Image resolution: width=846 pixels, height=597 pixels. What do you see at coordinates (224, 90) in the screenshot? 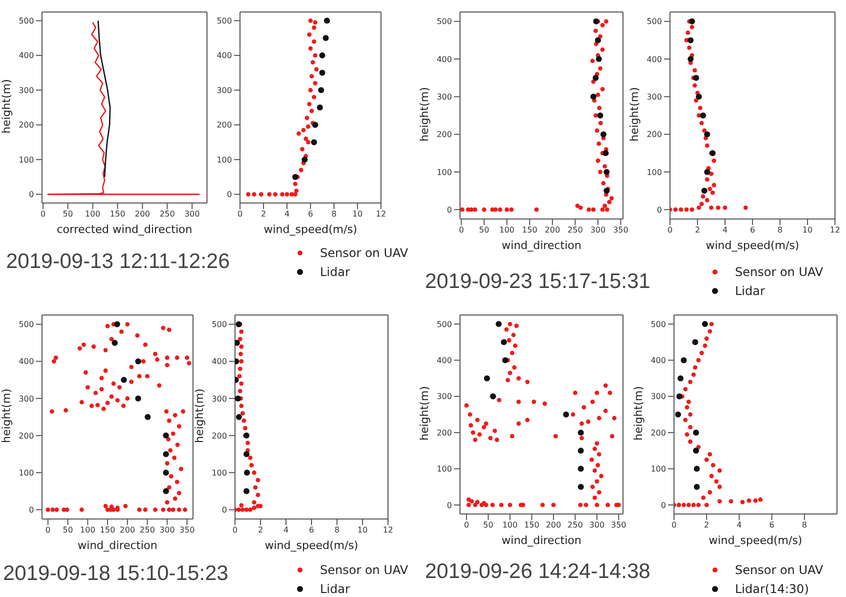
I see `y-tick-label: 300` at bounding box center [224, 90].